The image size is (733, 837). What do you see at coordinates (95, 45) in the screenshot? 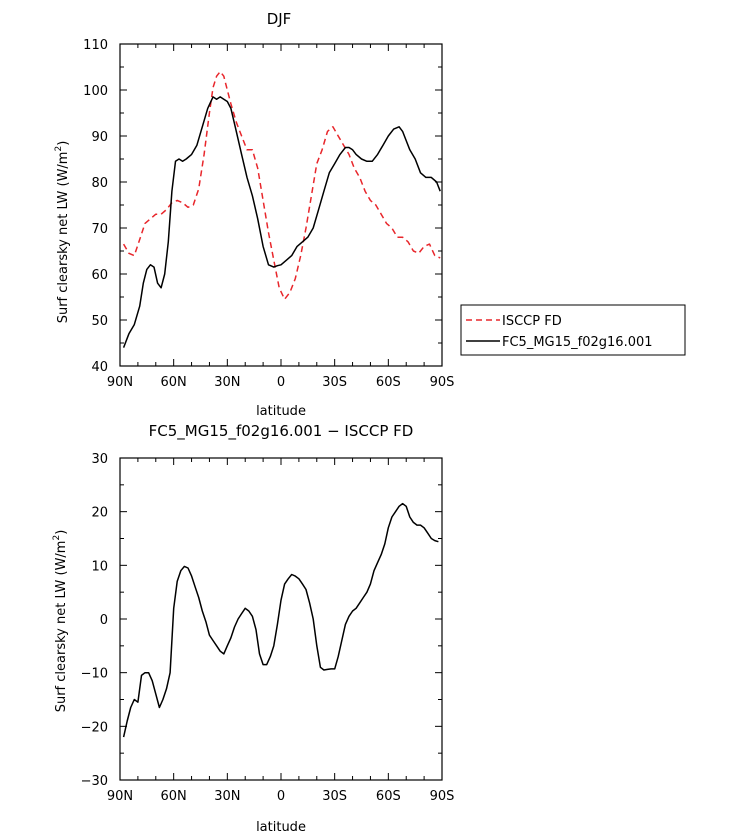
I see `top-y-tick-label: 110` at bounding box center [95, 45].